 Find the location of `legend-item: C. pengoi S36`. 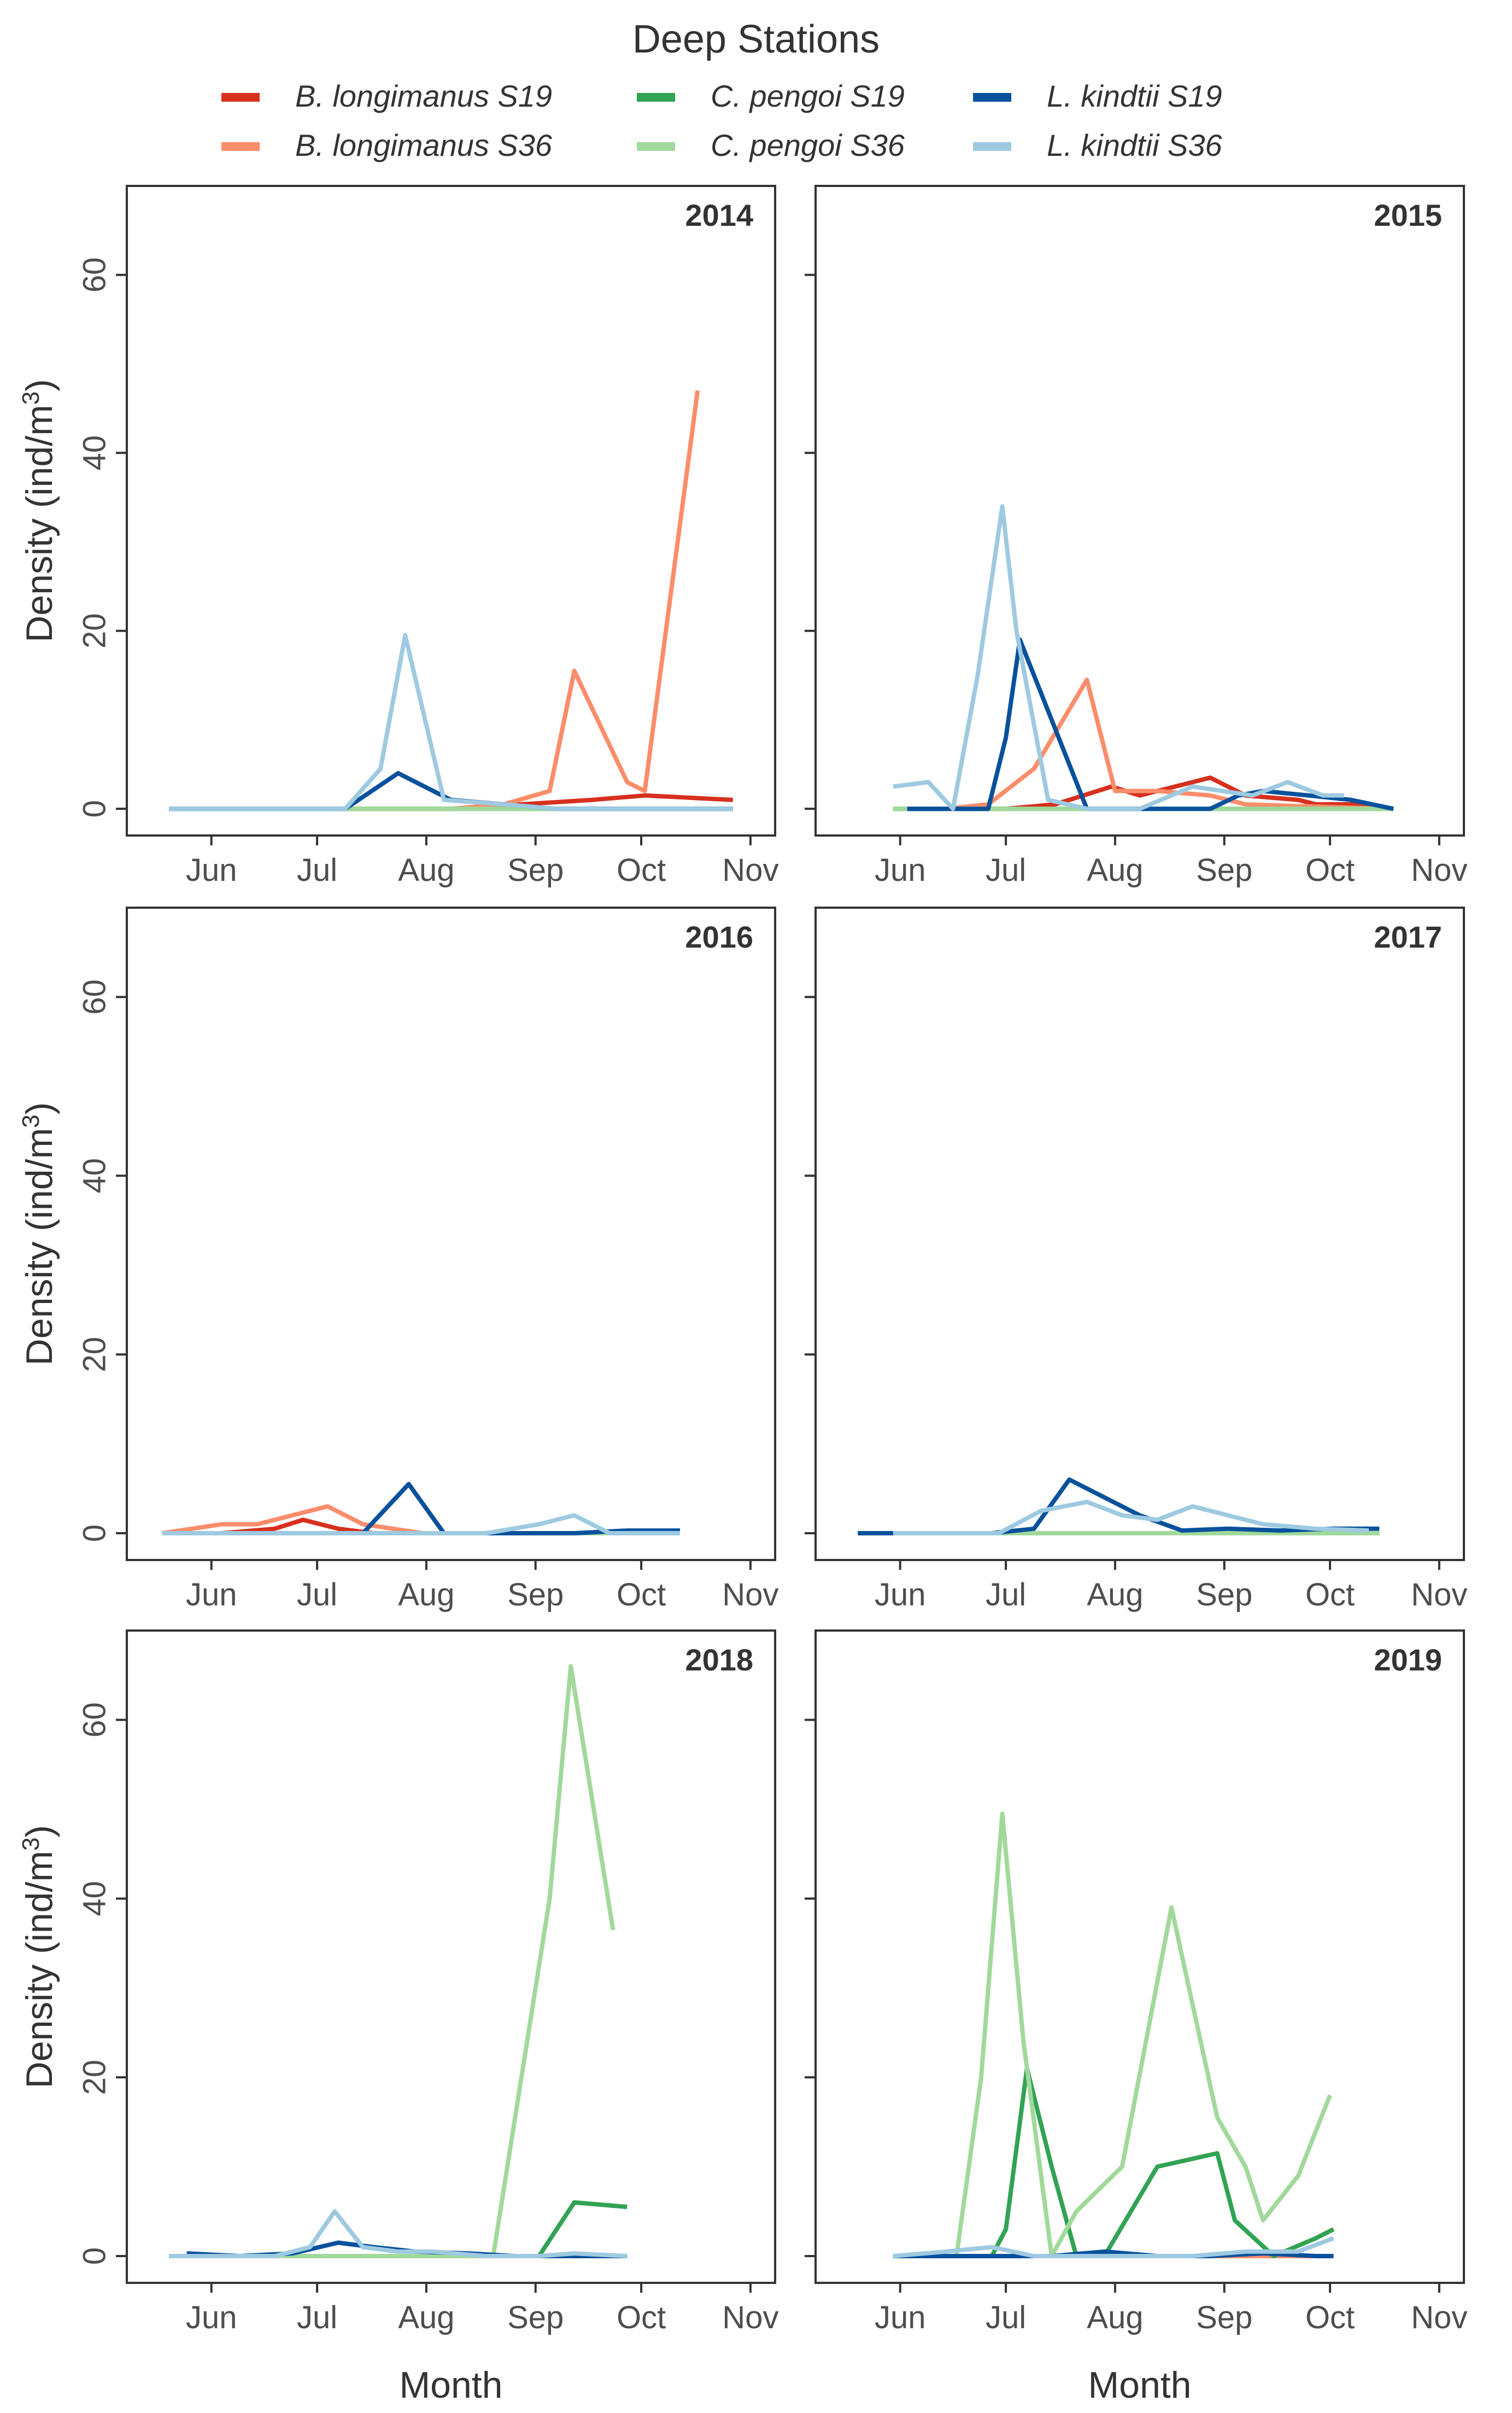

legend-item: C. pengoi S36 is located at coordinates (771, 145).